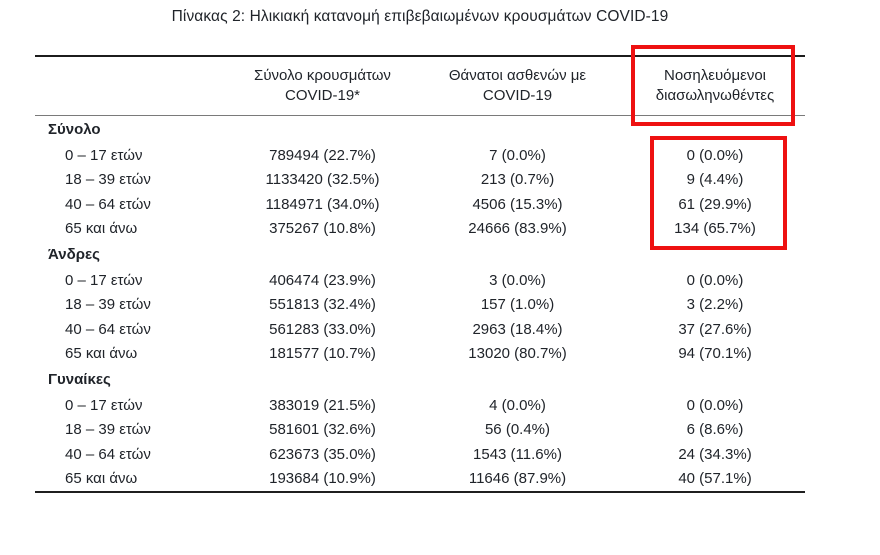 Image resolution: width=880 pixels, height=555 pixels. Describe the element at coordinates (322, 180) in the screenshot. I see `cell-cases: 1133420 (32.5%)` at that location.